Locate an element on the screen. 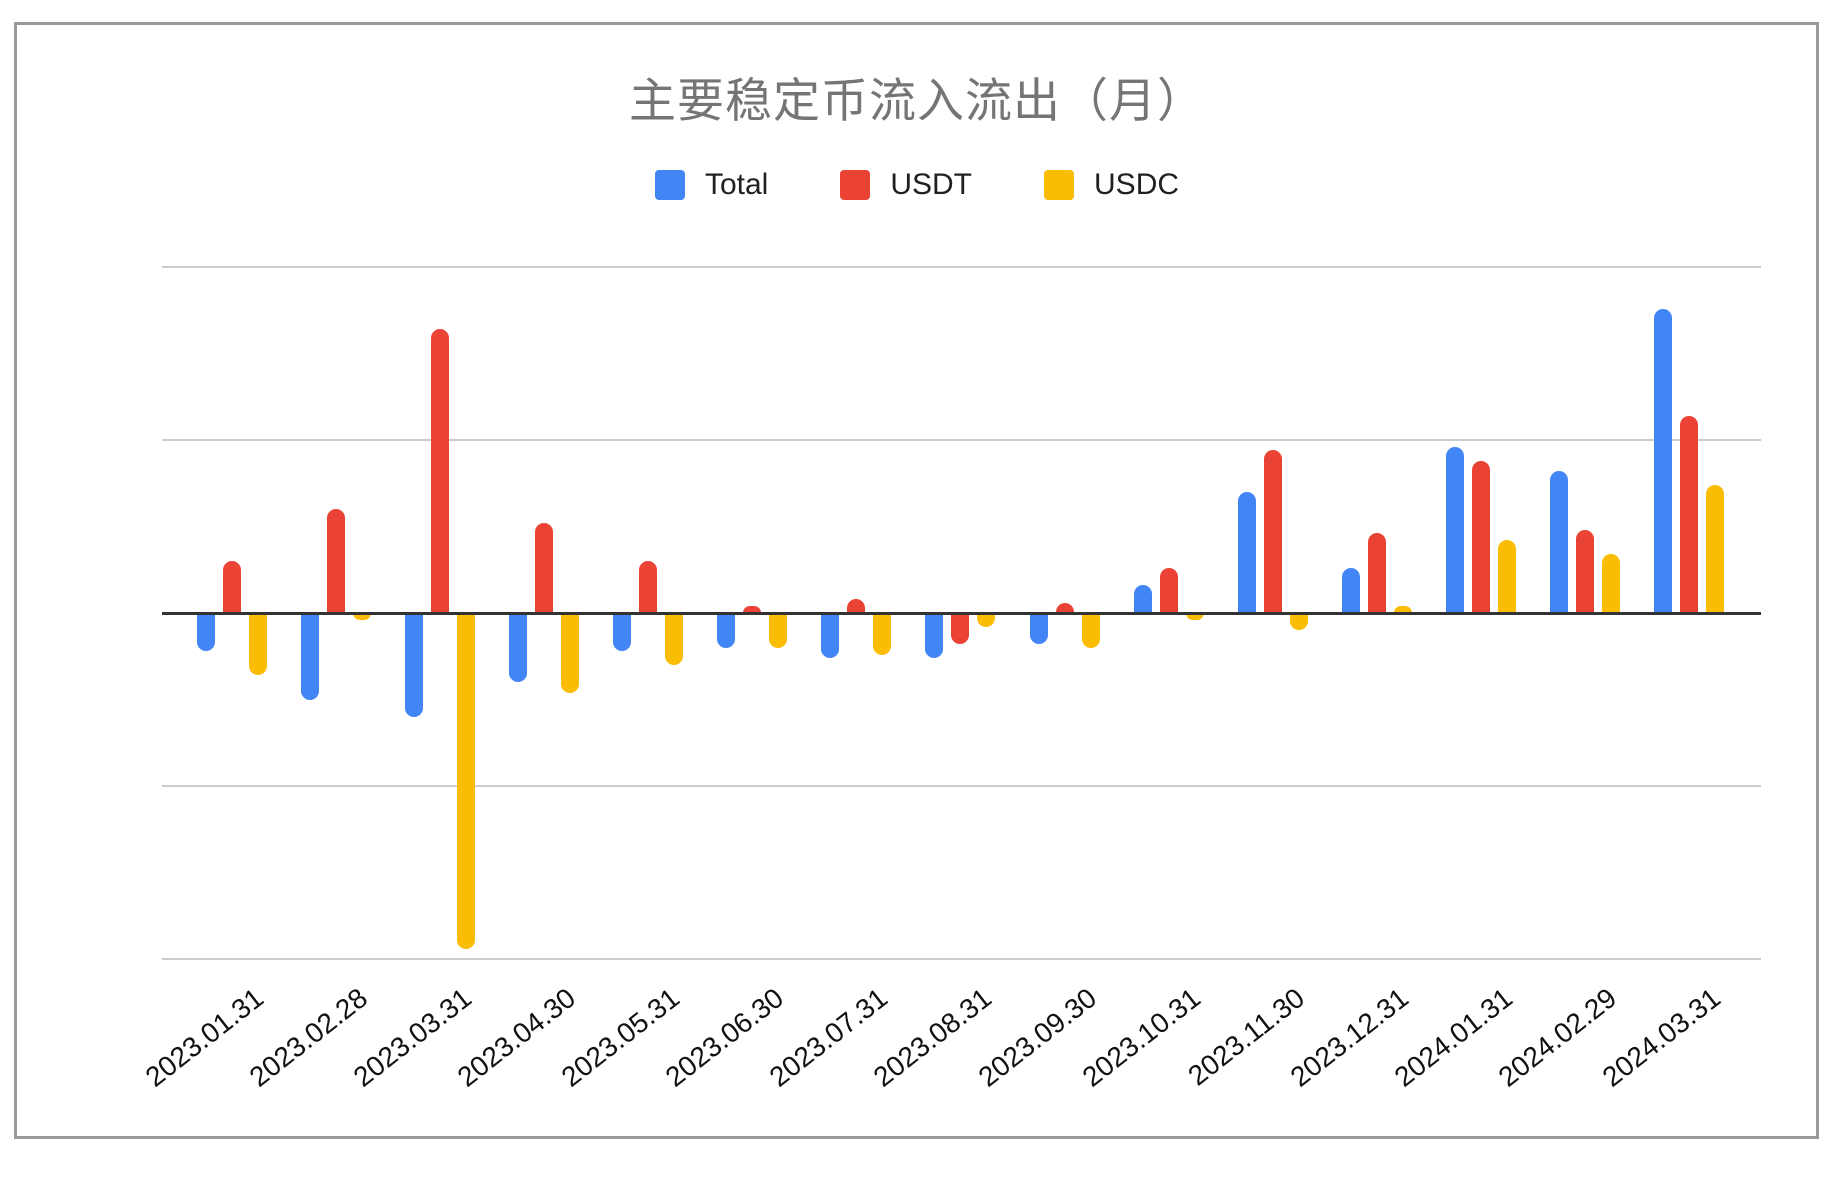 Image resolution: width=1834 pixels, height=1204 pixels. bar-total-2023.11.30 is located at coordinates (1246, 552).